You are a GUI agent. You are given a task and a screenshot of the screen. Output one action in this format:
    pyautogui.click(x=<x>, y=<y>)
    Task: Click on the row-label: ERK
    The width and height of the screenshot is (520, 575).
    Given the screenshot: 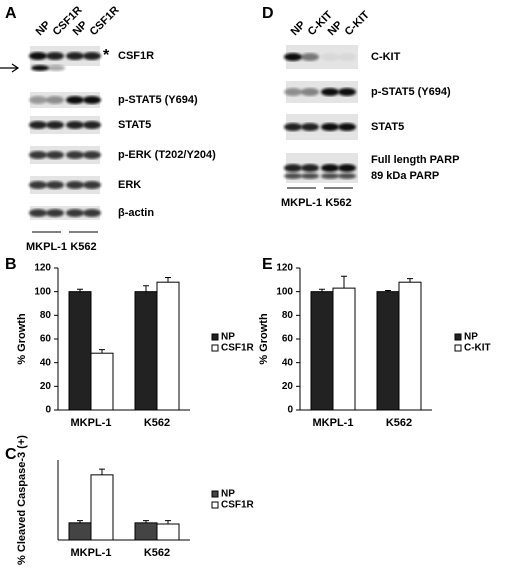 What is the action you would take?
    pyautogui.click(x=129, y=185)
    